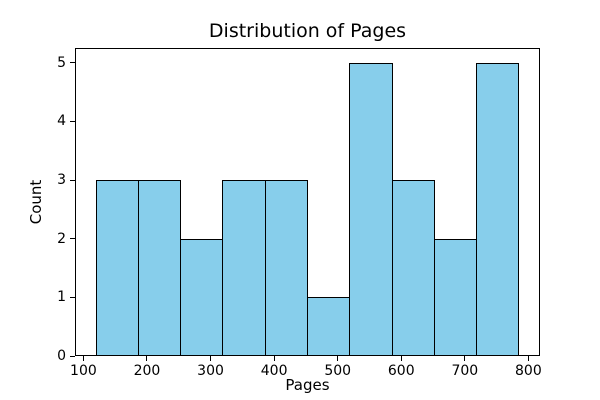 Image resolution: width=600 pixels, height=400 pixels. Describe the element at coordinates (61, 62) in the screenshot. I see `y-tick-label: 5` at that location.